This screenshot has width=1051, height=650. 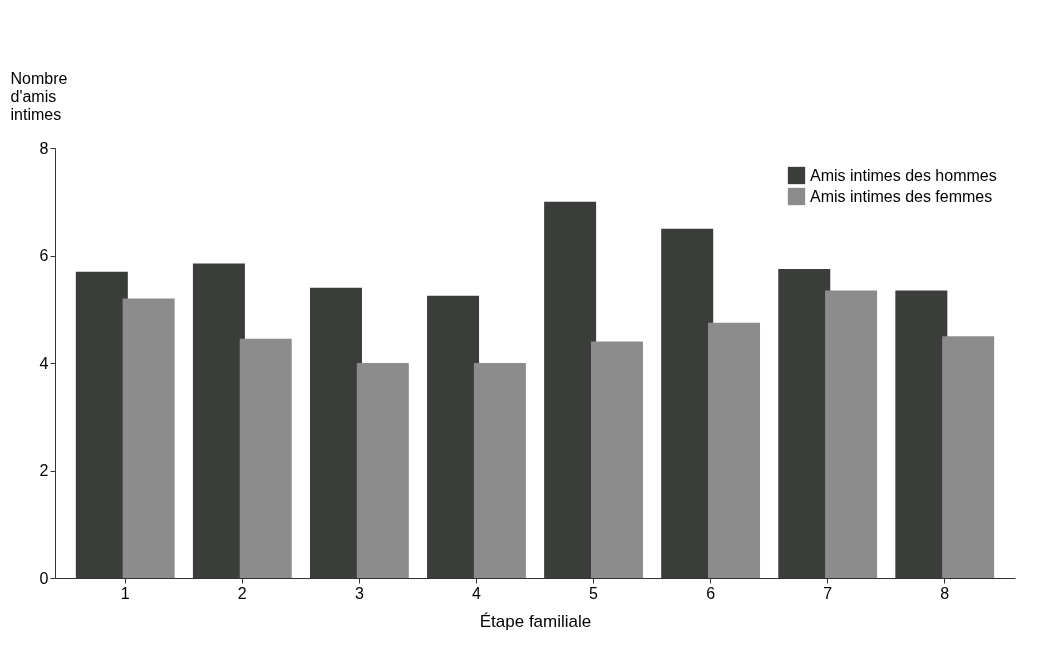 I want to click on x-tick-label: 2, so click(x=242, y=593).